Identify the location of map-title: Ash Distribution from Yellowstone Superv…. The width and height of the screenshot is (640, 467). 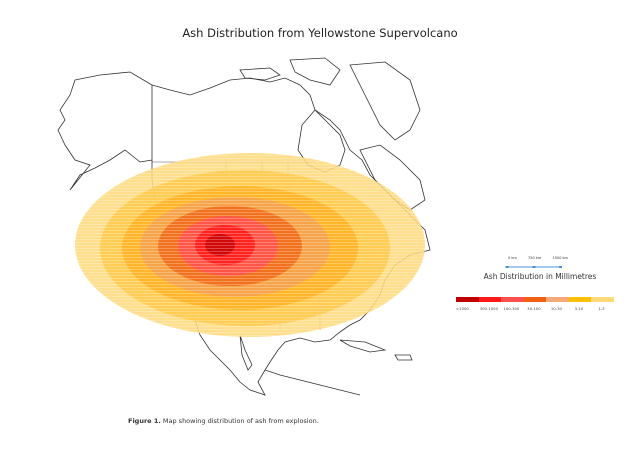
(320, 33).